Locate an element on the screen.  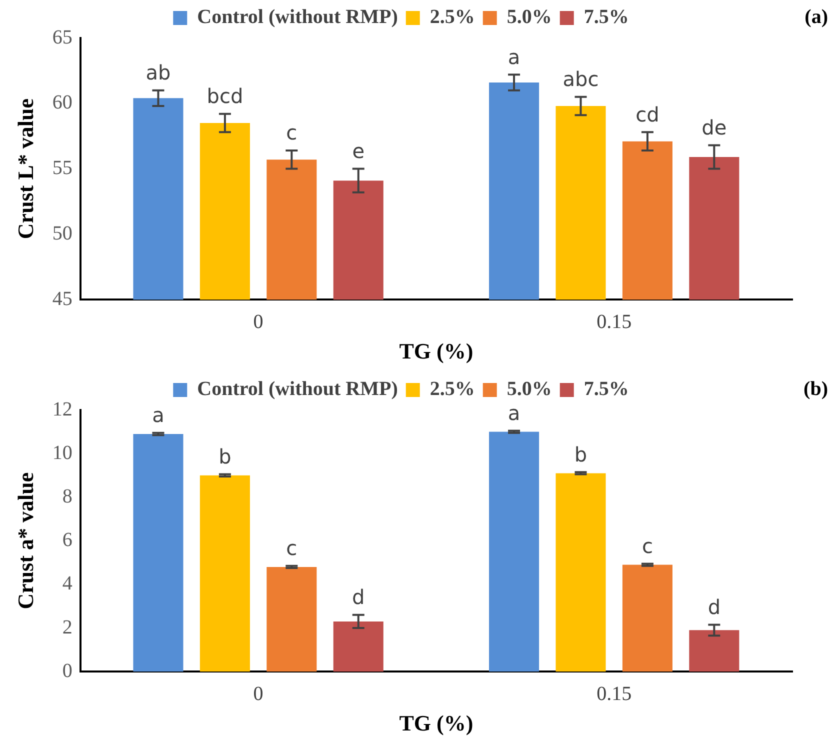
data-label: ab is located at coordinates (158, 72).